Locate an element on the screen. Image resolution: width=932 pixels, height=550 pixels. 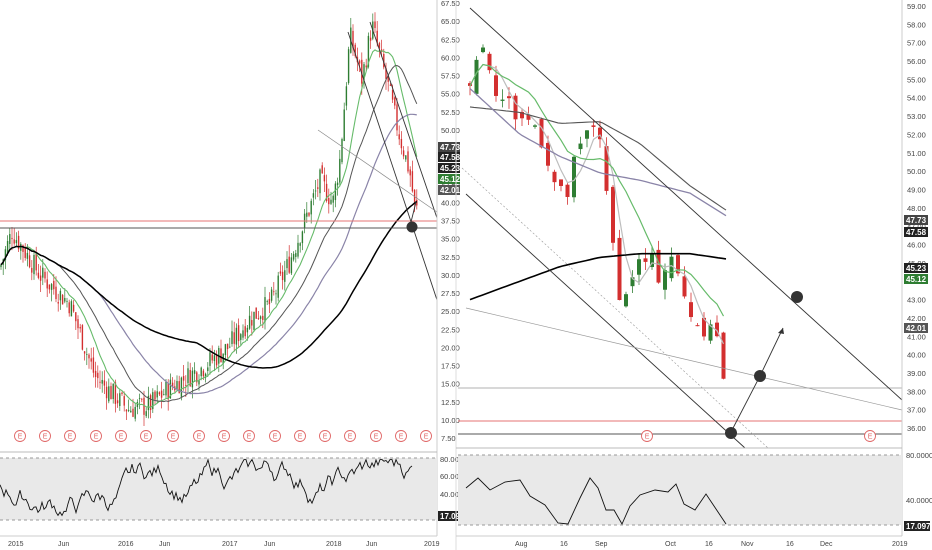
right-oscillator-panel is located at coordinates (679, 486).